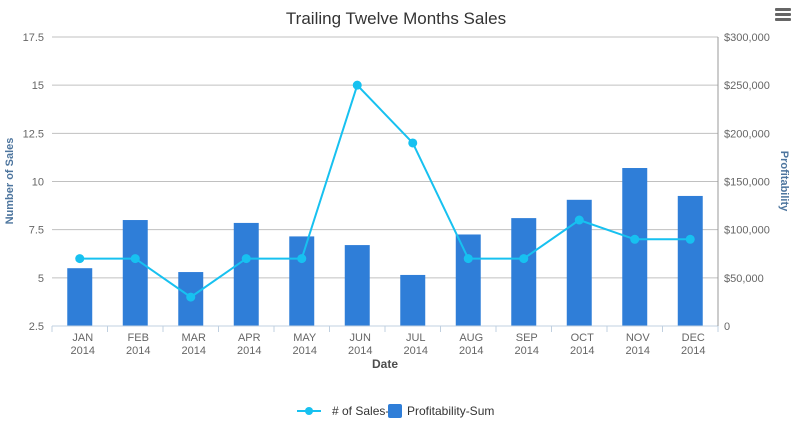  What do you see at coordinates (194, 338) in the screenshot?
I see `x-tick-label-month: MAR` at bounding box center [194, 338].